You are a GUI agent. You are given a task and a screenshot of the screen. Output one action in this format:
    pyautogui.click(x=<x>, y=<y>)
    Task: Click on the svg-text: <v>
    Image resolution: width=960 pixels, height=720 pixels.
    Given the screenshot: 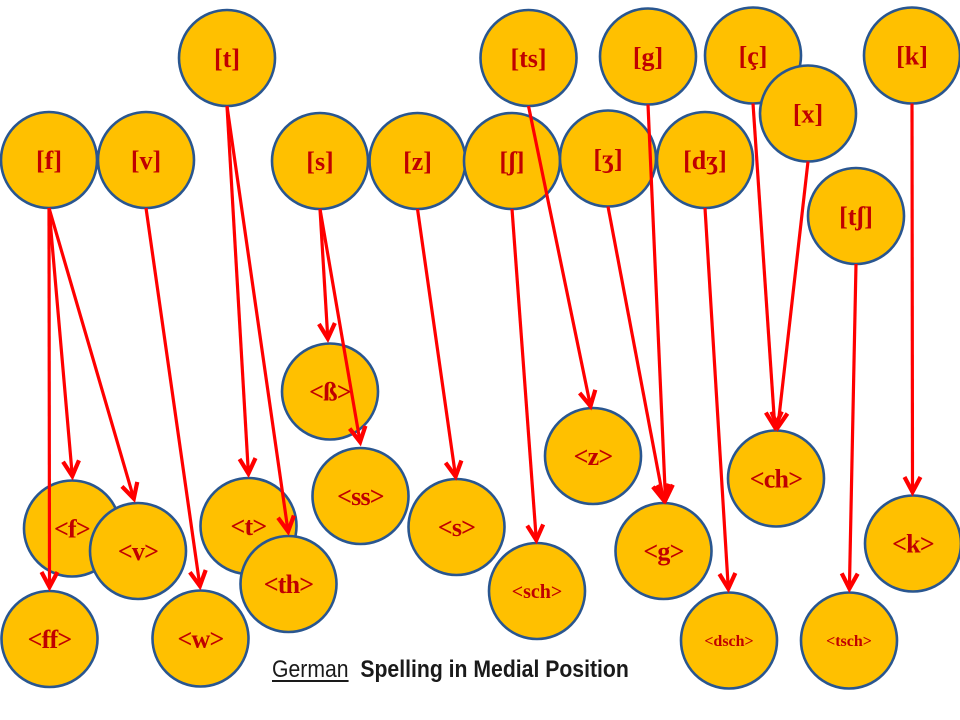 What is the action you would take?
    pyautogui.click(x=138, y=551)
    